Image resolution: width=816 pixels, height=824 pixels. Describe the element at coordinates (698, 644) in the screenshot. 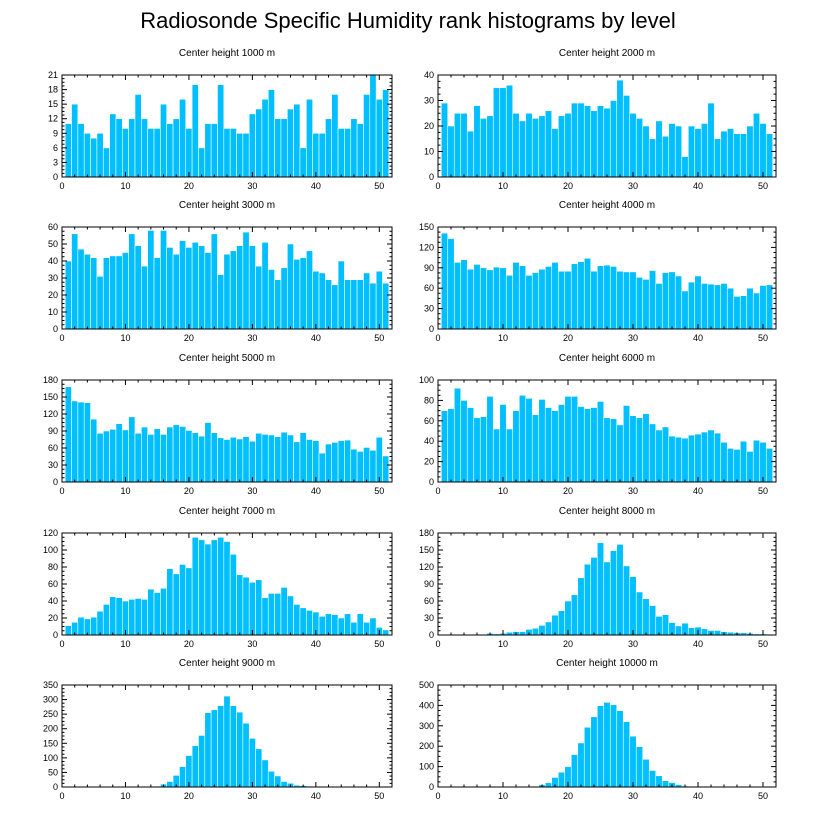

I see `x-tick-label: 40` at that location.